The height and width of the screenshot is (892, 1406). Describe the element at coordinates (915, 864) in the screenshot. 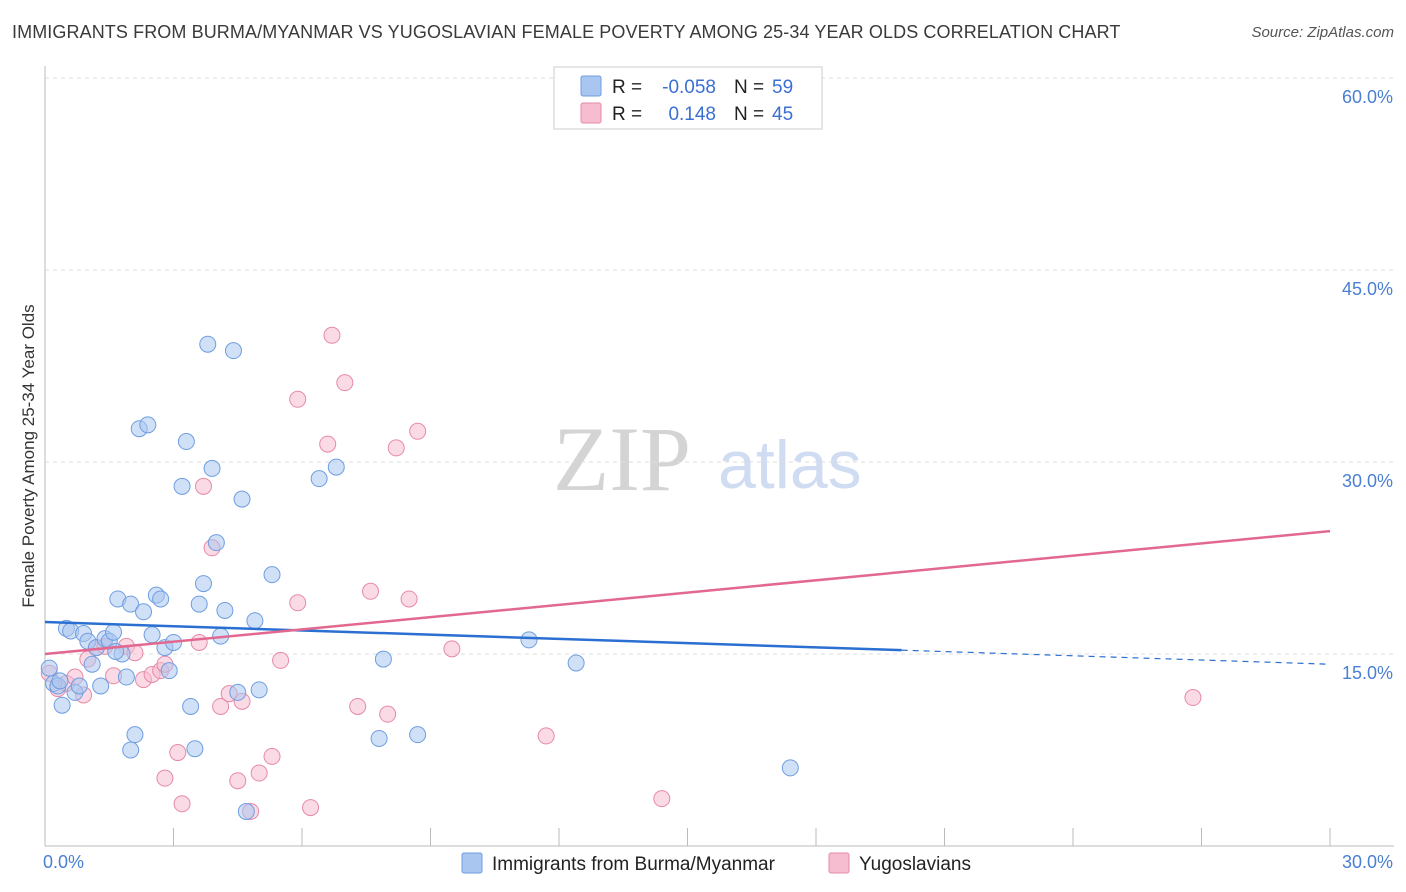

I see `bottom-legend-label-yugoslavians: Yugoslavians` at that location.